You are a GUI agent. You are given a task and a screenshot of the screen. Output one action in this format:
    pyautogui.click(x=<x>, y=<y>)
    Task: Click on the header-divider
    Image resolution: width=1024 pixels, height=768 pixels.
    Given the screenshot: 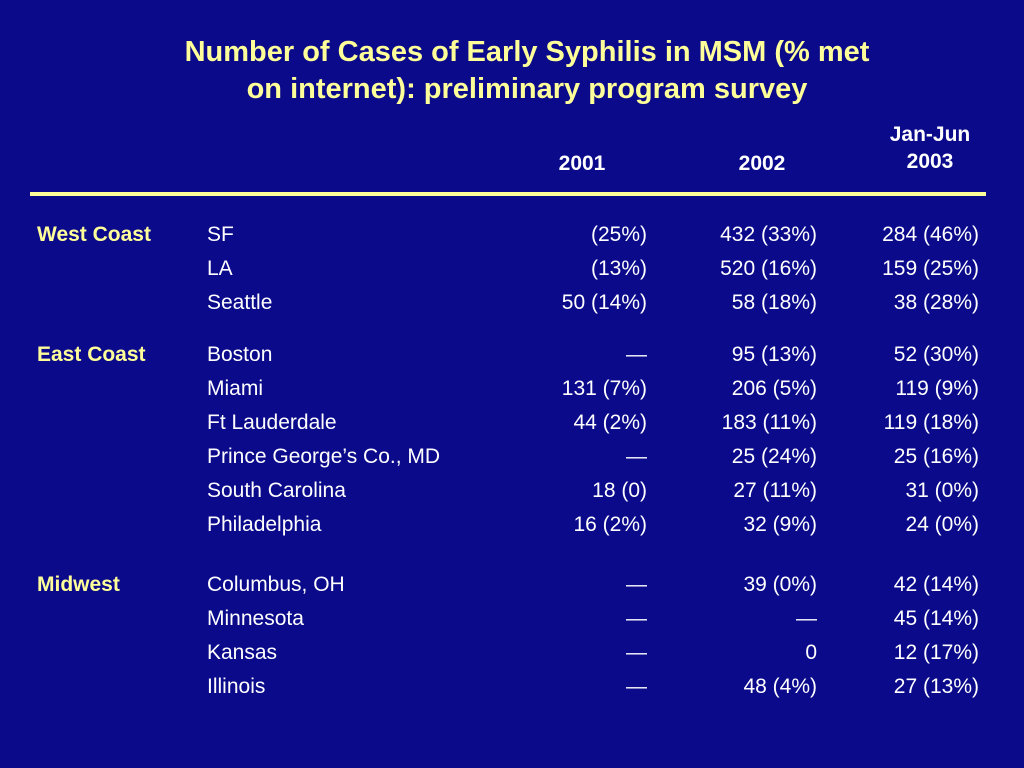 What is the action you would take?
    pyautogui.click(x=508, y=194)
    